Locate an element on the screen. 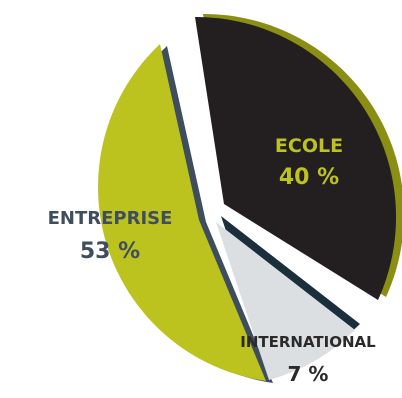 The image size is (402, 398). label-international: INTERNATIONAL is located at coordinates (308, 342).